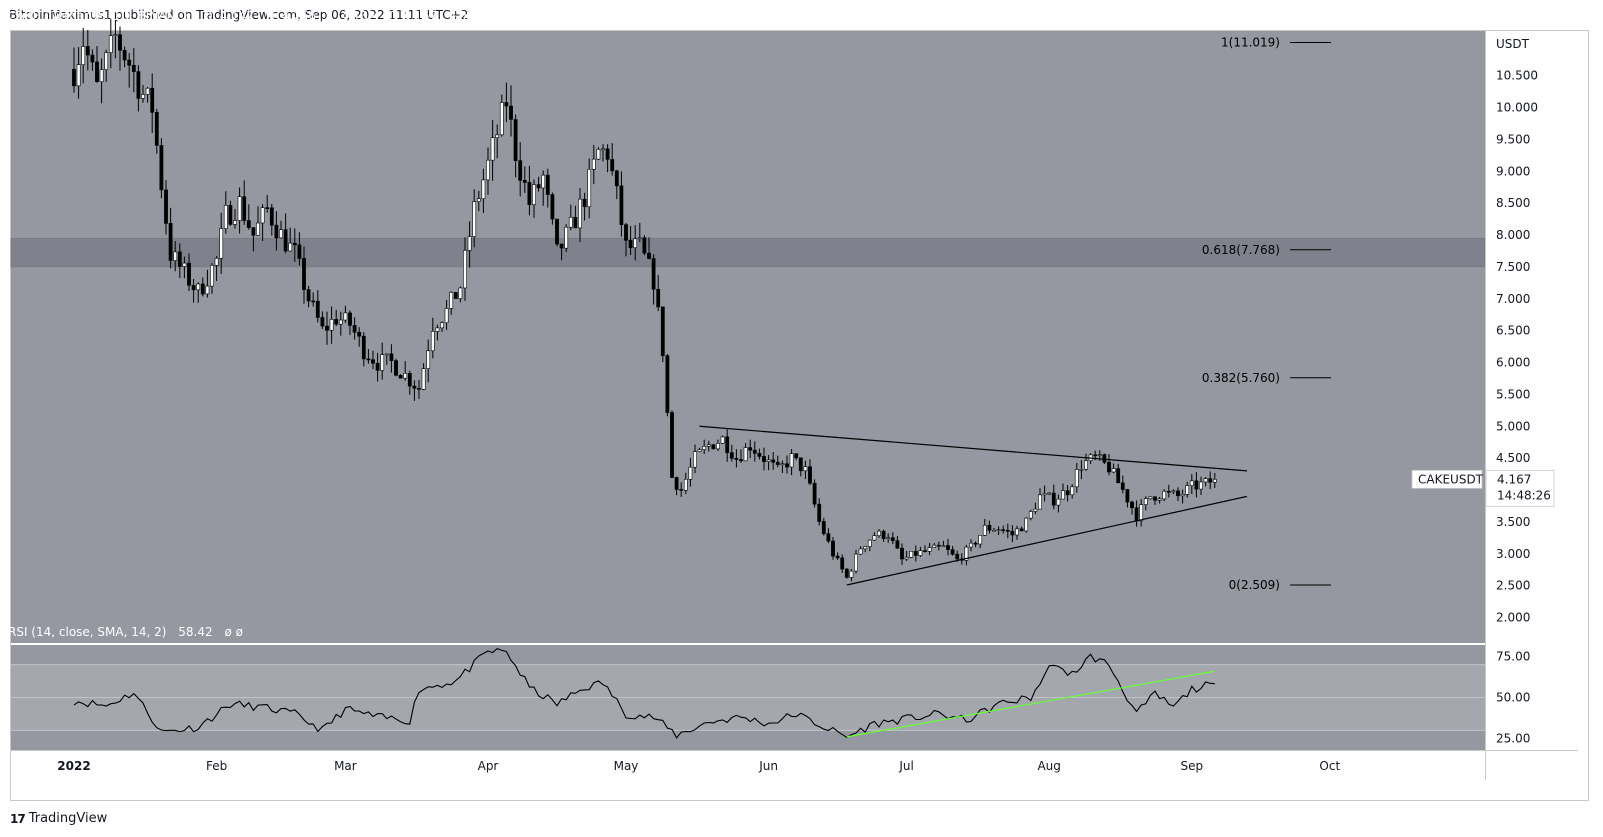 The height and width of the screenshot is (837, 1603). Describe the element at coordinates (345, 766) in the screenshot. I see `time-tick-label: Mar` at that location.